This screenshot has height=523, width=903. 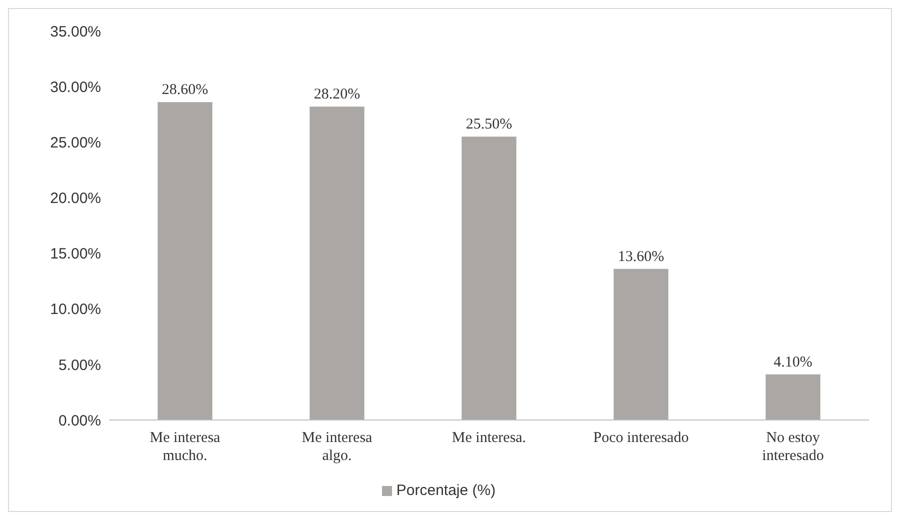 What do you see at coordinates (185, 447) in the screenshot?
I see `x-tick-label: Me interesa mucho.` at bounding box center [185, 447].